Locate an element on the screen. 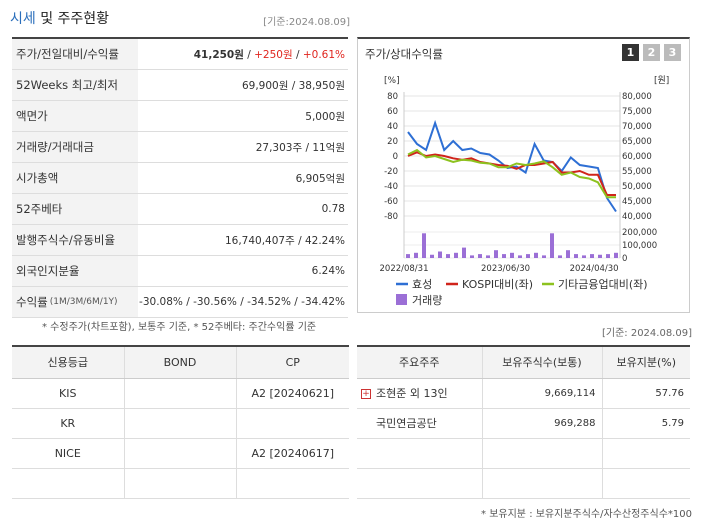 The image size is (702, 525). legend-swatch is located at coordinates (401, 299).